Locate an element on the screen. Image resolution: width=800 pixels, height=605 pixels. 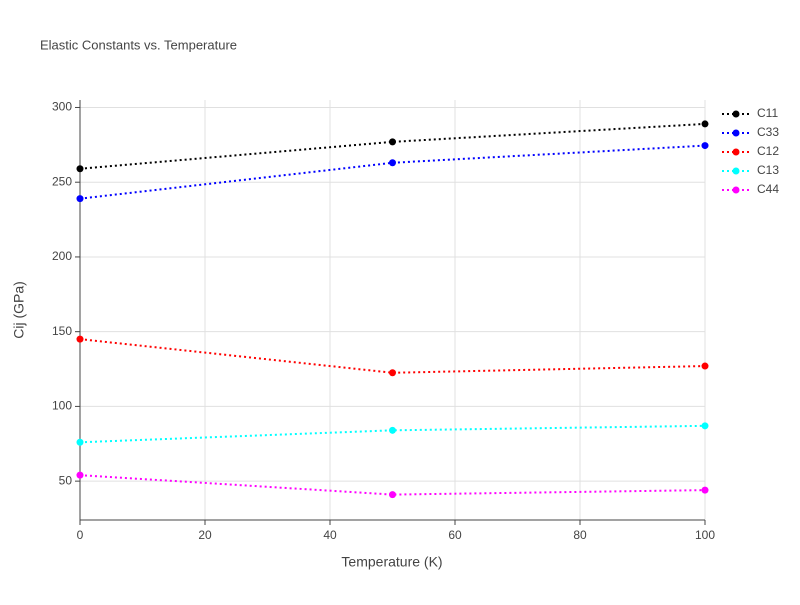
x-tick-label: 40 is located at coordinates (330, 535).